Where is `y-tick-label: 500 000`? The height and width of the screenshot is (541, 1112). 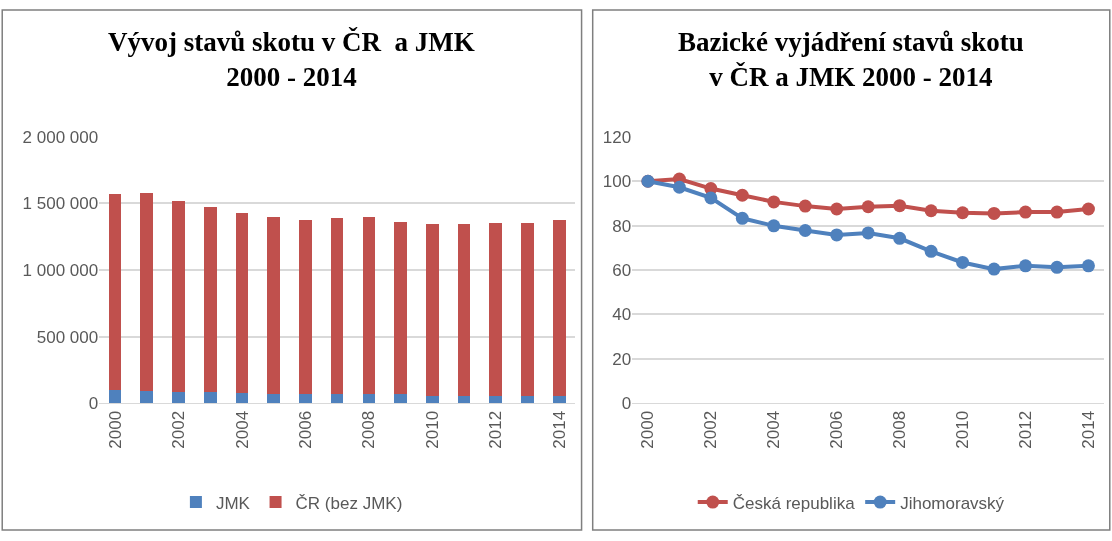
y-tick-label: 500 000 is located at coordinates (67, 337).